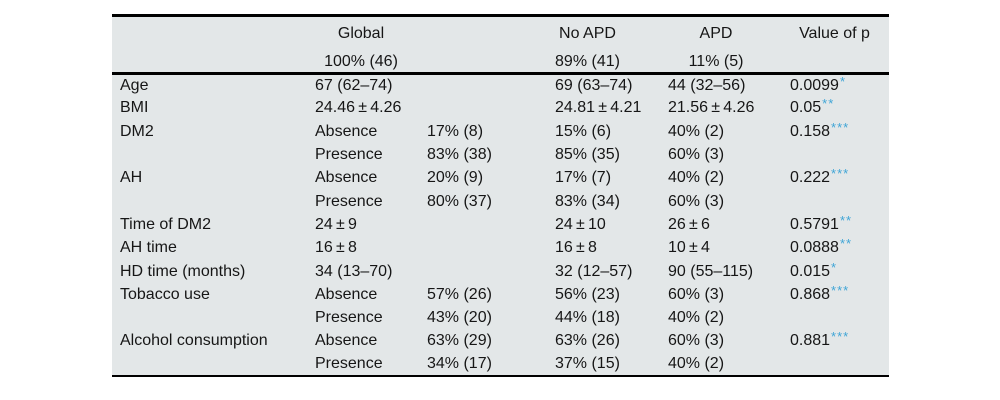 The image size is (1000, 400). I want to click on p-value: 0.0888**, so click(839, 248).